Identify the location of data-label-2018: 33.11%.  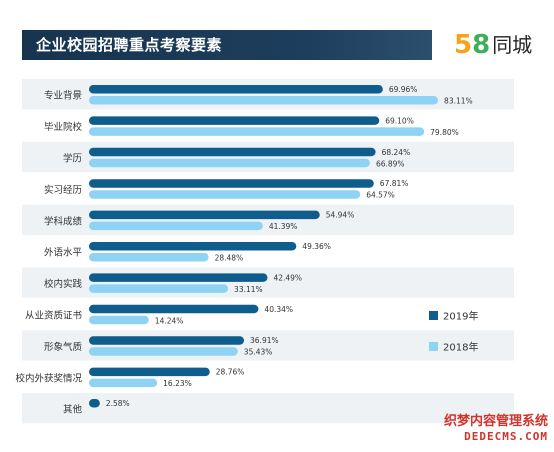
(248, 289).